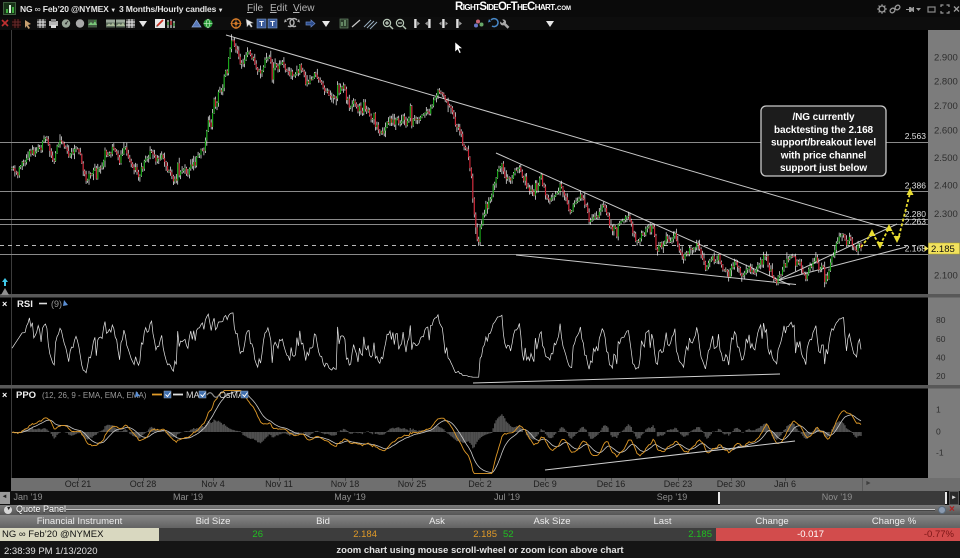  I want to click on svg-text: 2.800, so click(946, 82).